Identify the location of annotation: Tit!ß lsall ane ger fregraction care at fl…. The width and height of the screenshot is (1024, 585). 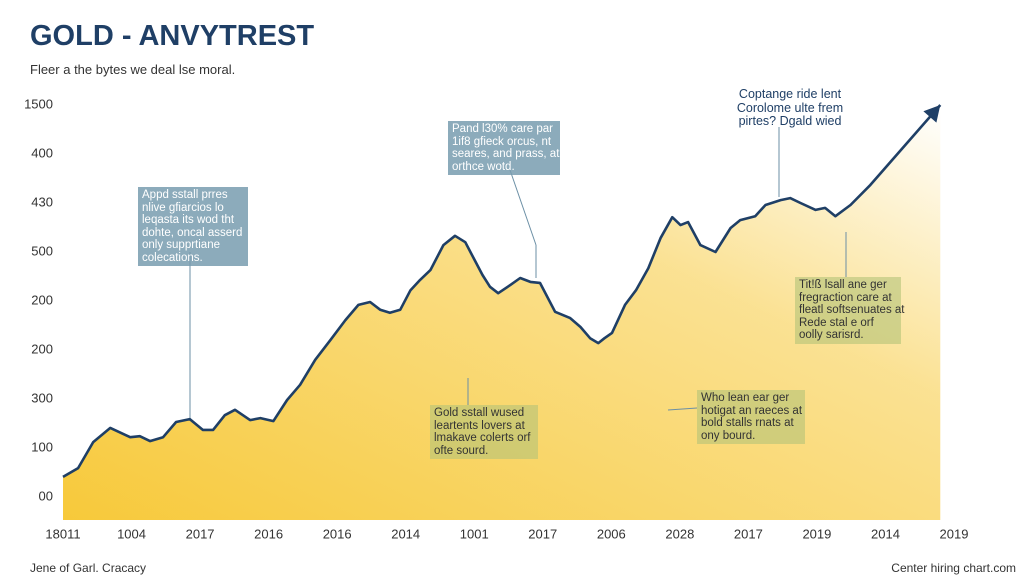
(850, 310).